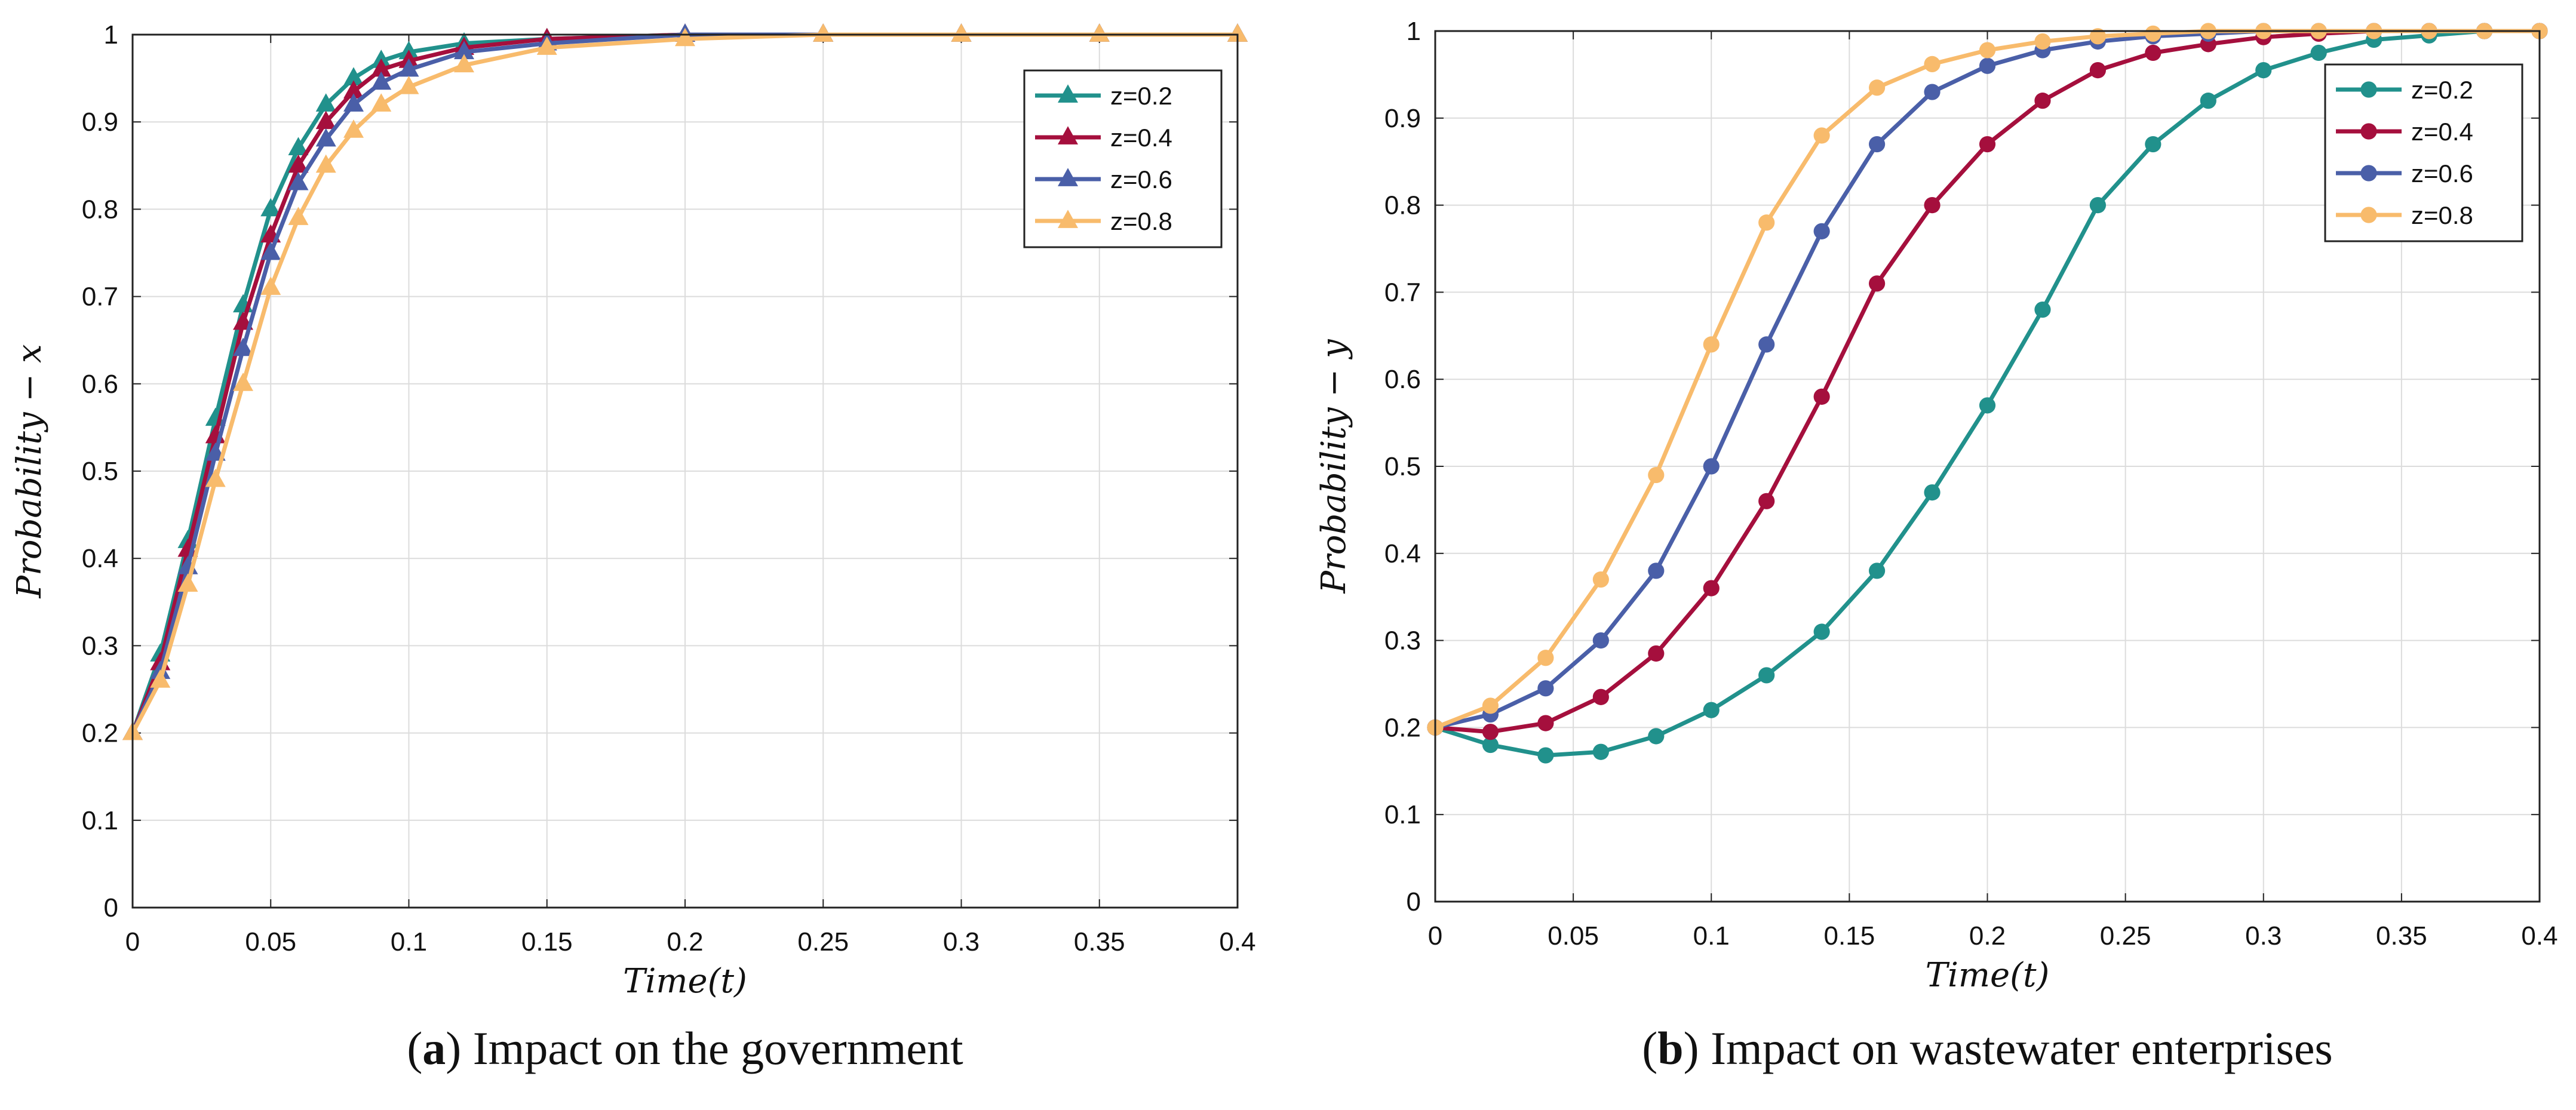  I want to click on caption-paren-open: (, so click(414, 1048).